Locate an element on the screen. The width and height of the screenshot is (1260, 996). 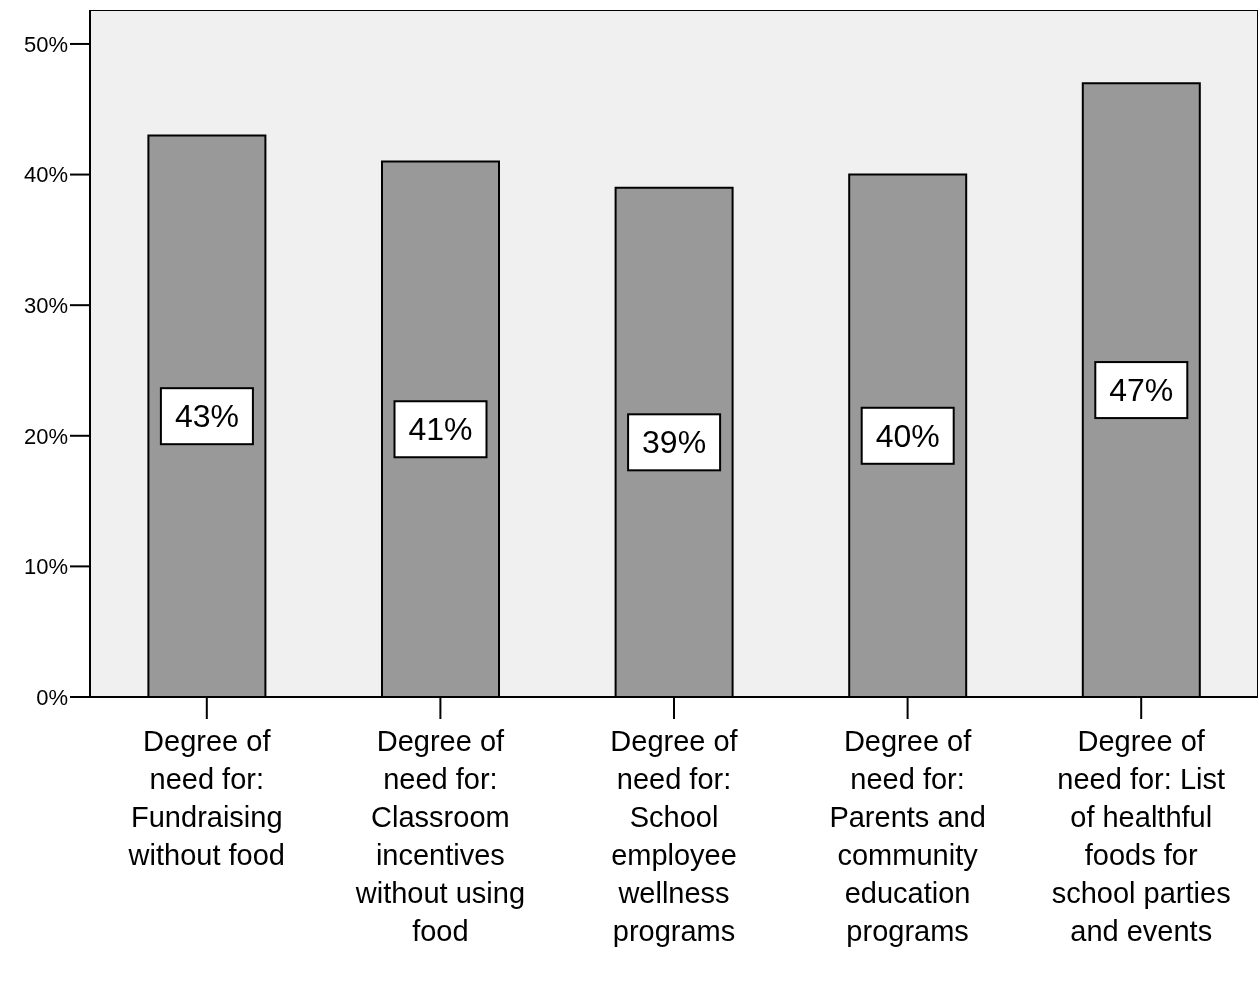
data-label: 43% is located at coordinates (206, 416).